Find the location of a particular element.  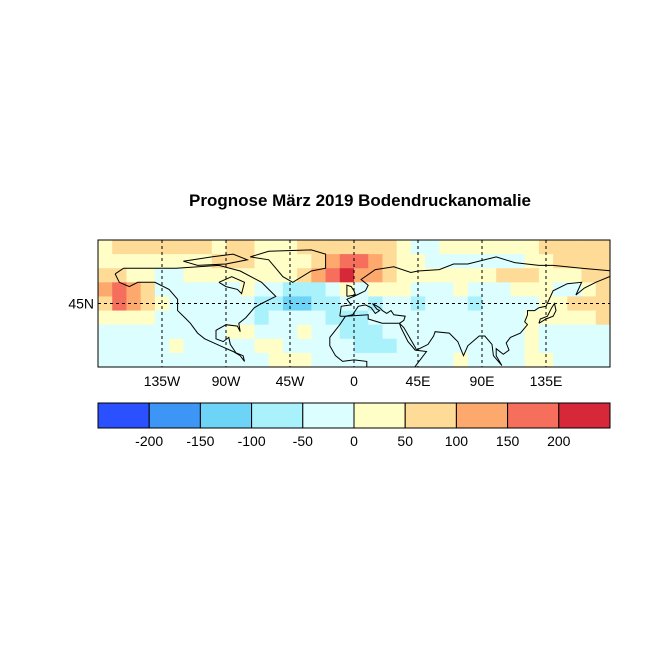

map-title: Prognose März 2019 Bodendruckanomalie is located at coordinates (360, 200).